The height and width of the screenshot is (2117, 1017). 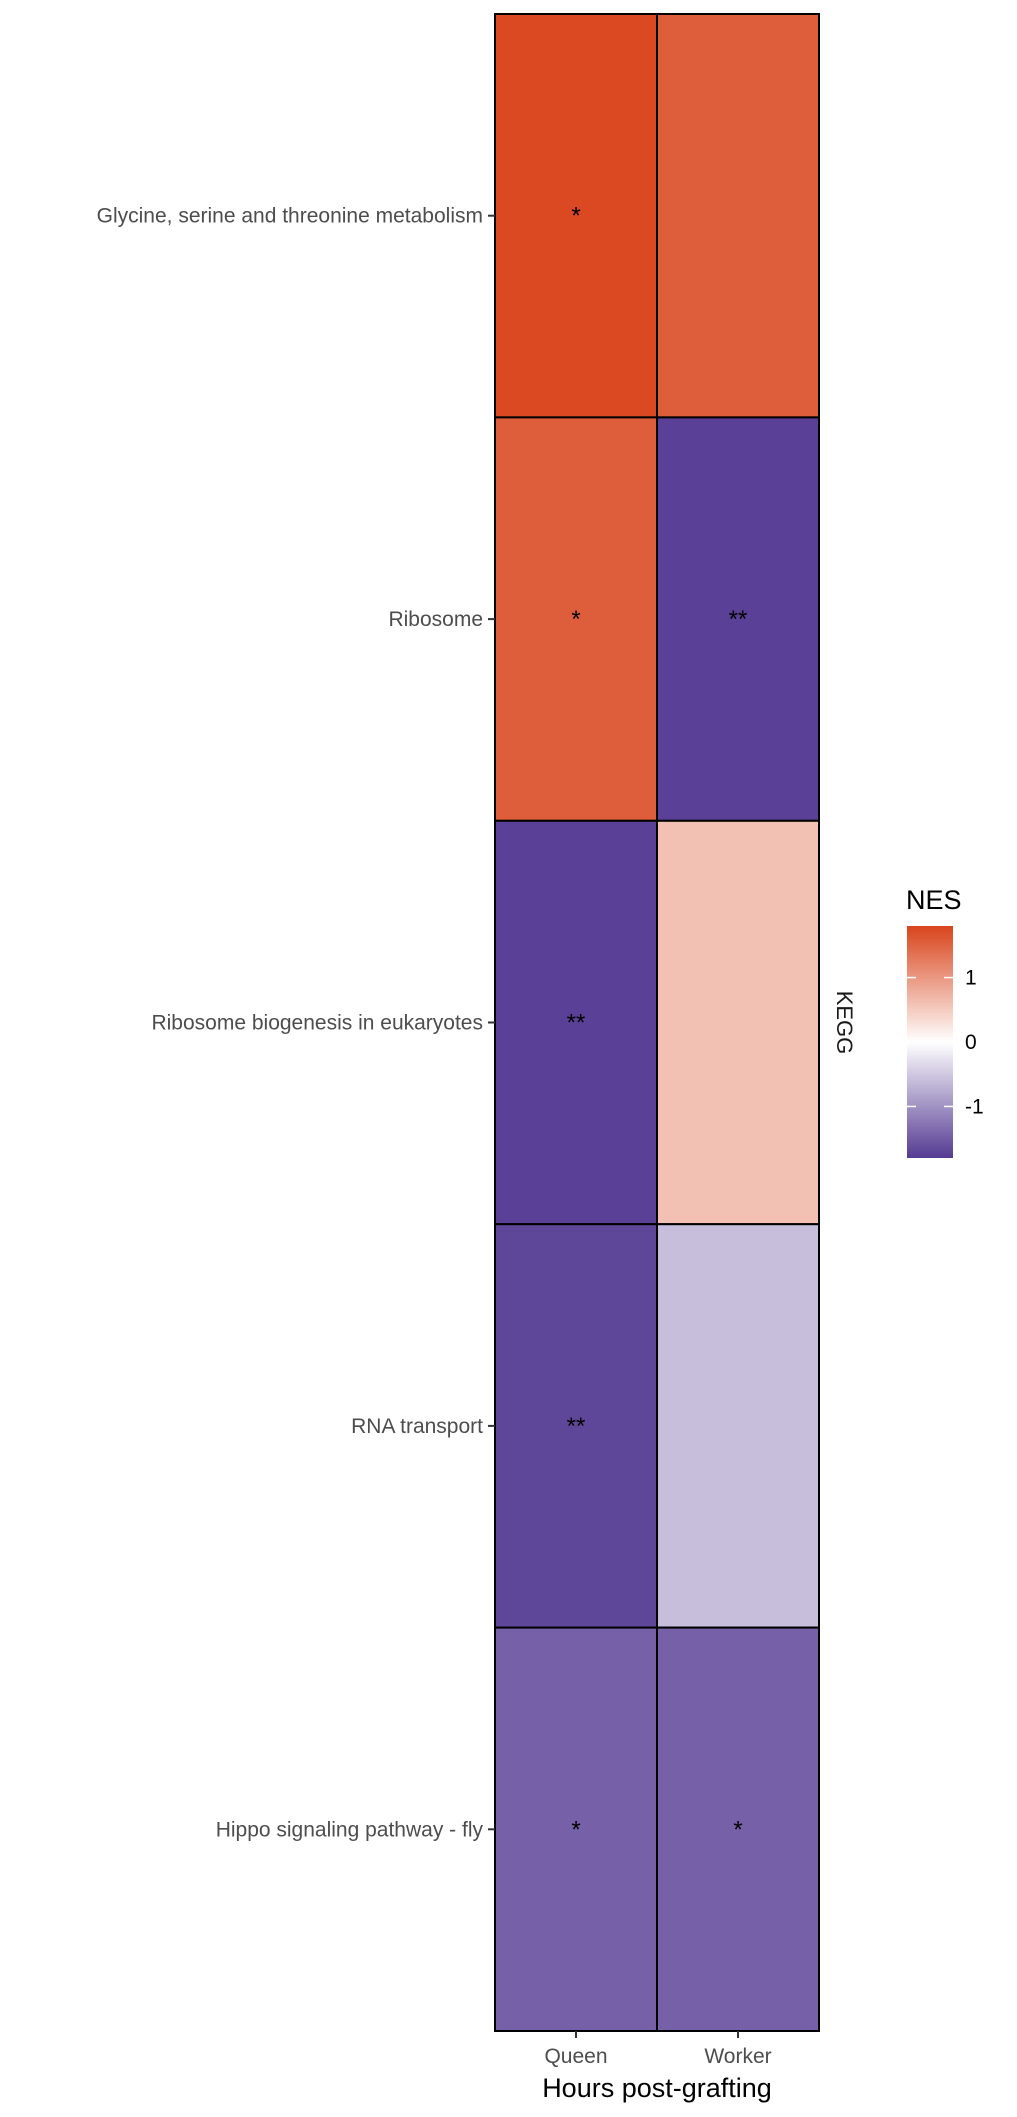 What do you see at coordinates (974, 1106) in the screenshot?
I see `legend-tick-label: -1` at bounding box center [974, 1106].